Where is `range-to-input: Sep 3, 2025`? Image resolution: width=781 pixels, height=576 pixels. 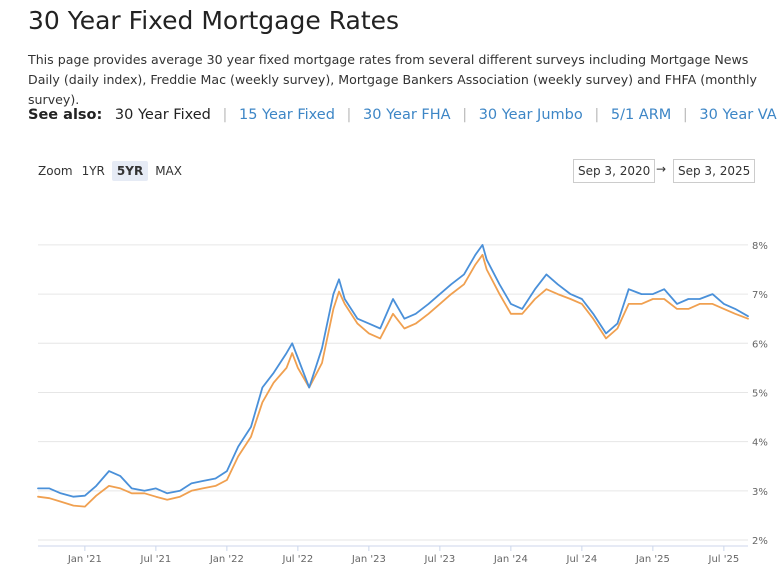 range-to-input: Sep 3, 2025 is located at coordinates (714, 171).